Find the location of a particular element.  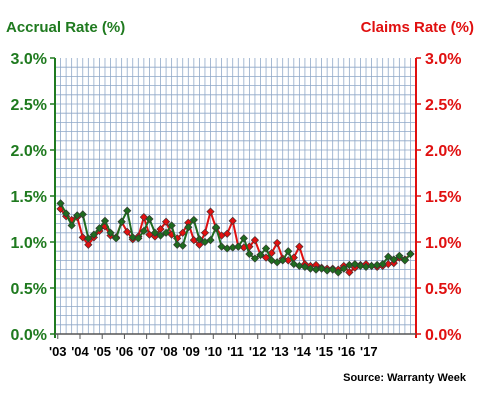

y-left-tick-label: 2.0% is located at coordinates (29, 151).